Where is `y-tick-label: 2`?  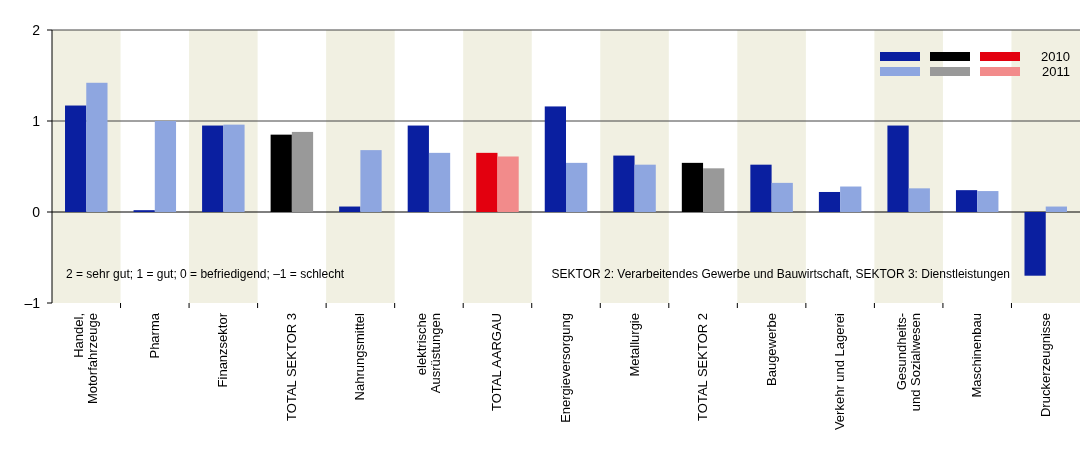
y-tick-label: 2 is located at coordinates (36, 29).